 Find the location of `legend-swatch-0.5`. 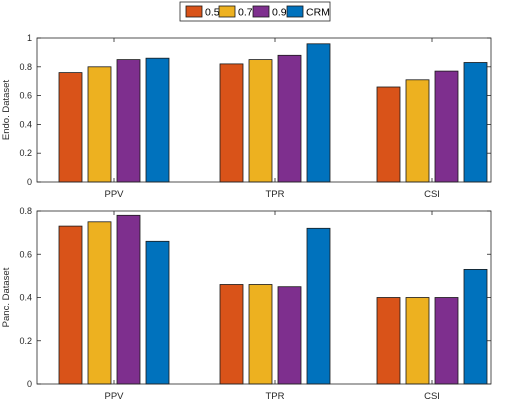

legend-swatch-0.5 is located at coordinates (194, 11).